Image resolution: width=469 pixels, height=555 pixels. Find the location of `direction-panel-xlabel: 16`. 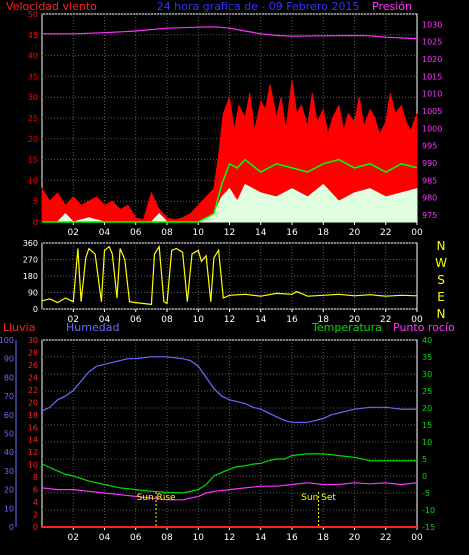

direction-panel-xlabel: 16 is located at coordinates (292, 320).